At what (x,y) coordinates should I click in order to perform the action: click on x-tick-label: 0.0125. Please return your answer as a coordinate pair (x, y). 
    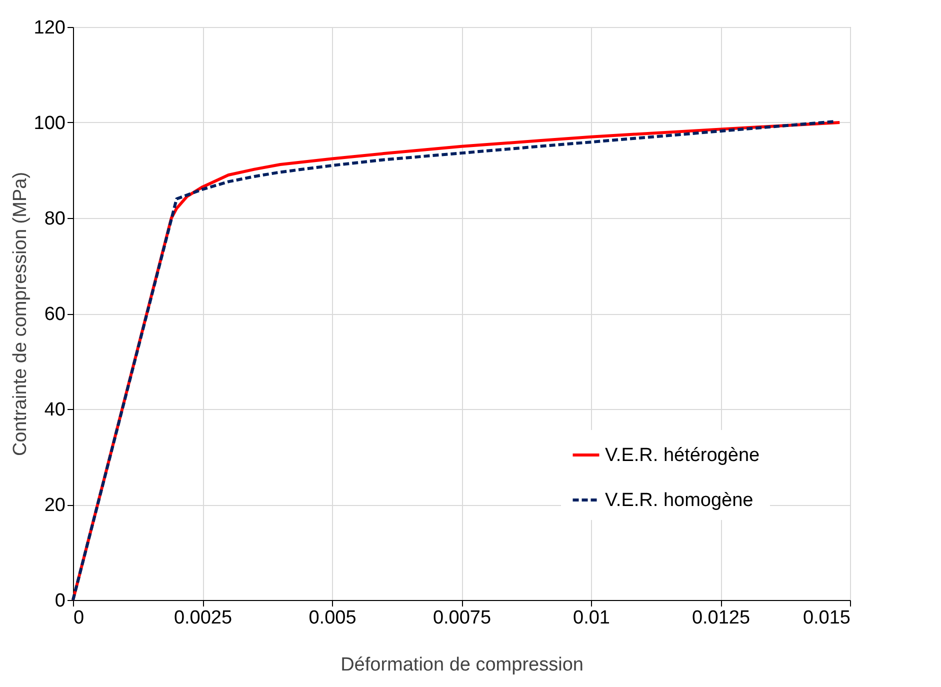
    Looking at the image, I should click on (721, 618).